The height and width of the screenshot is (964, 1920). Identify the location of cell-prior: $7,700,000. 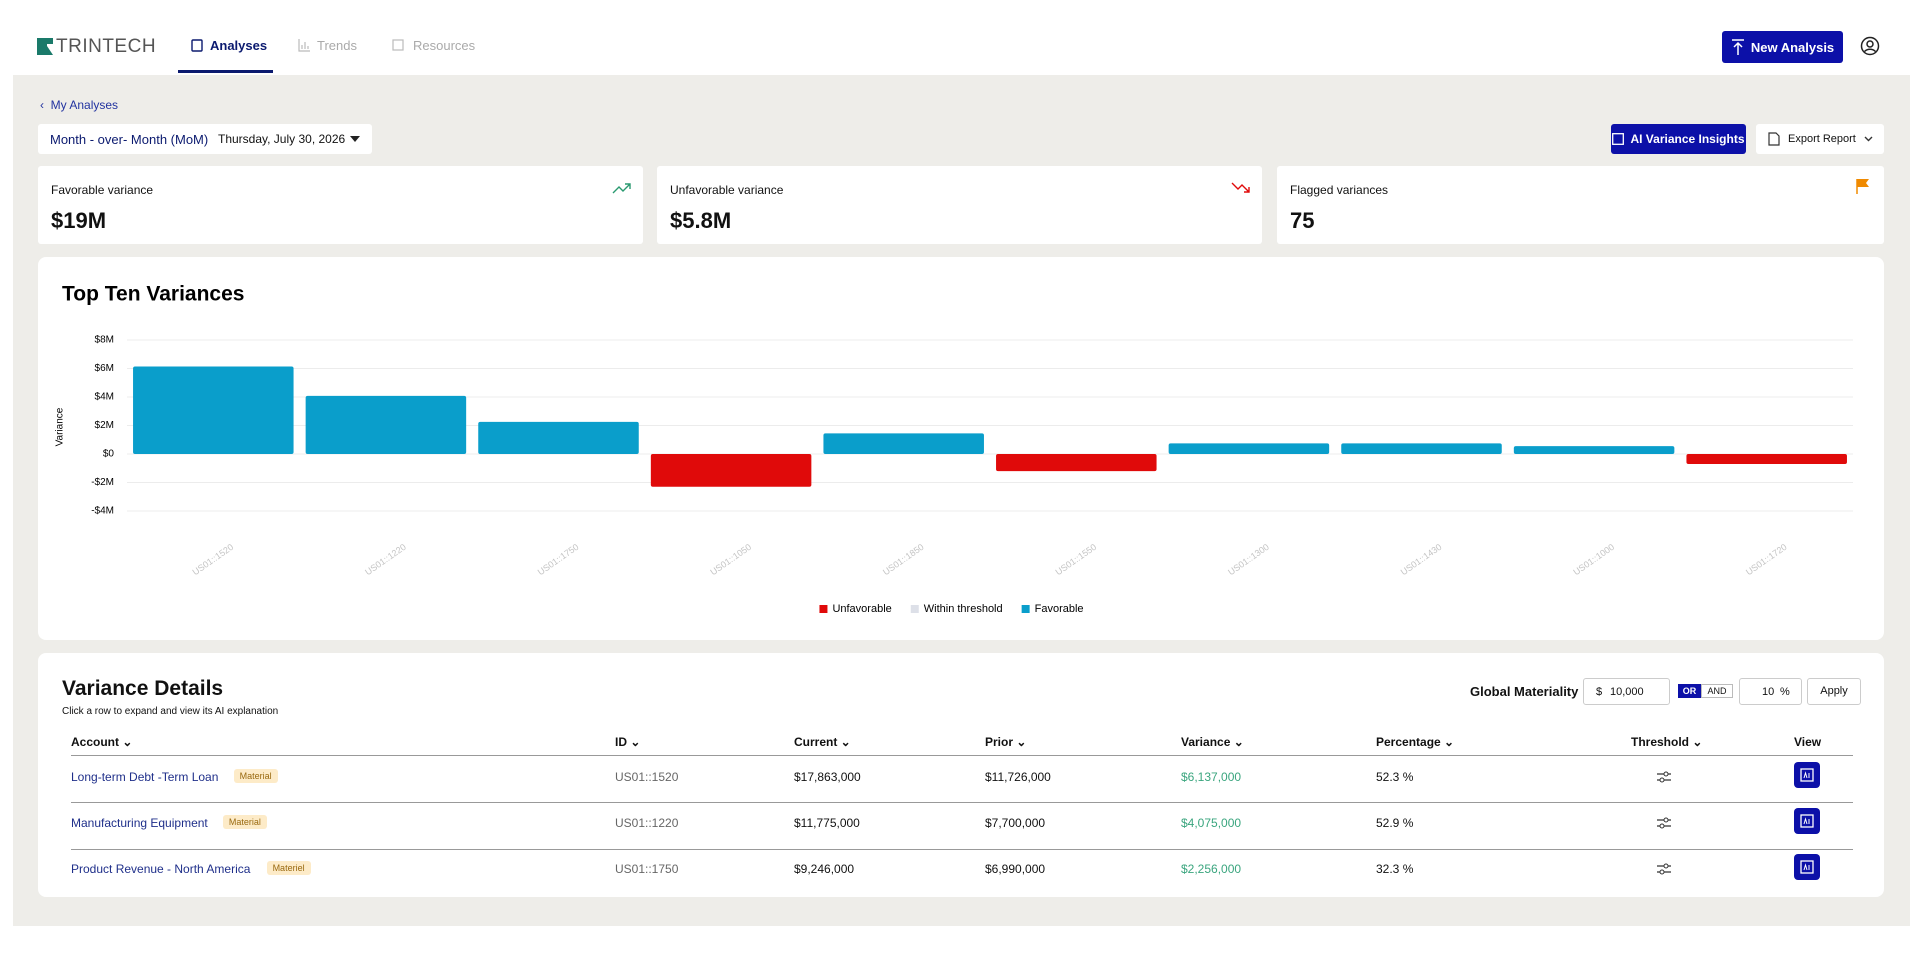
(1015, 823).